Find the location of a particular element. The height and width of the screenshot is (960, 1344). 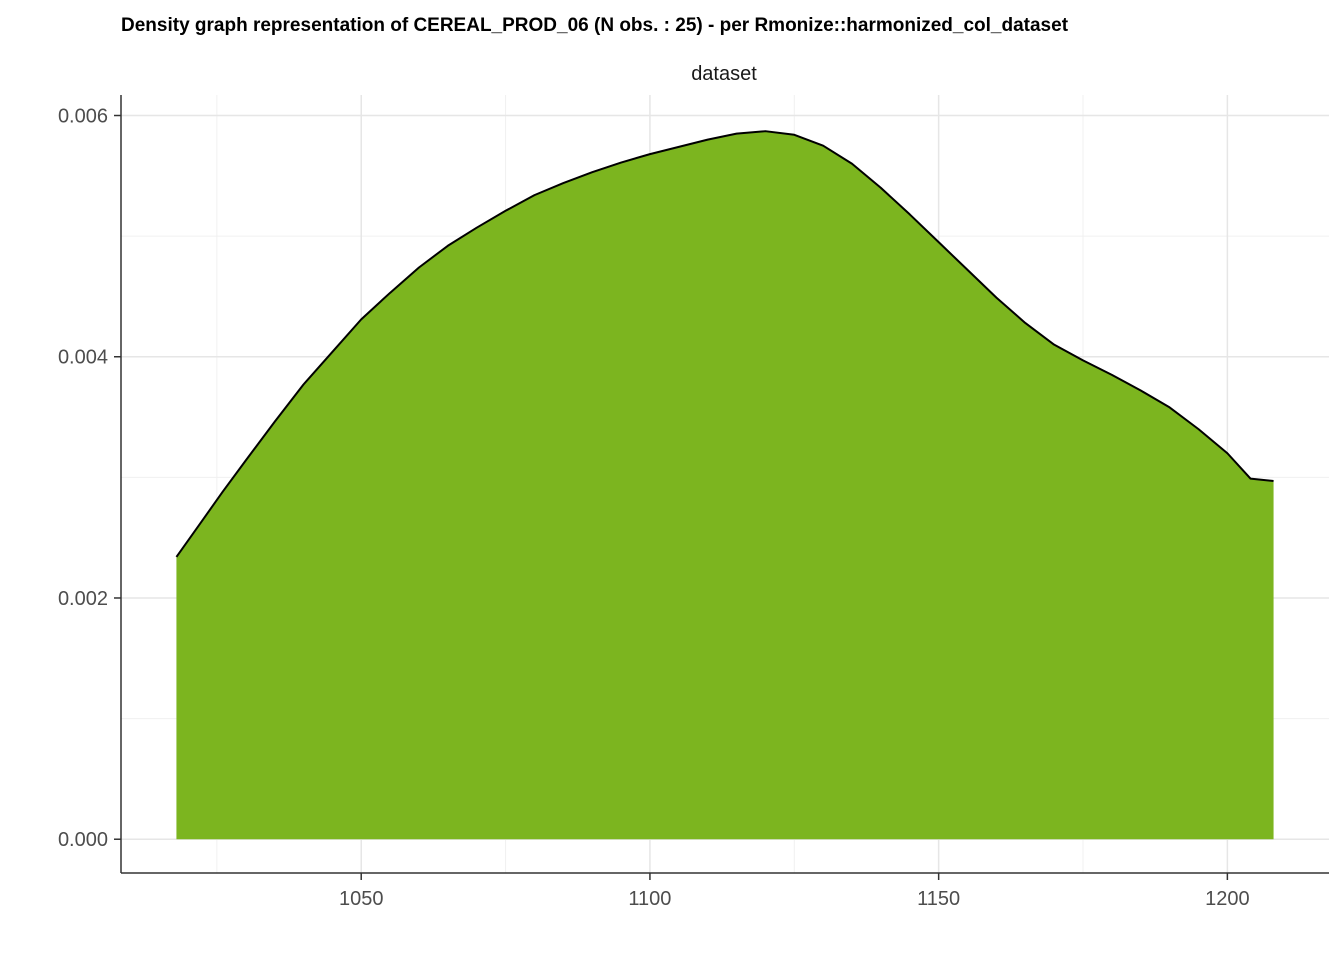

x-tick-label: 1150 is located at coordinates (938, 899).